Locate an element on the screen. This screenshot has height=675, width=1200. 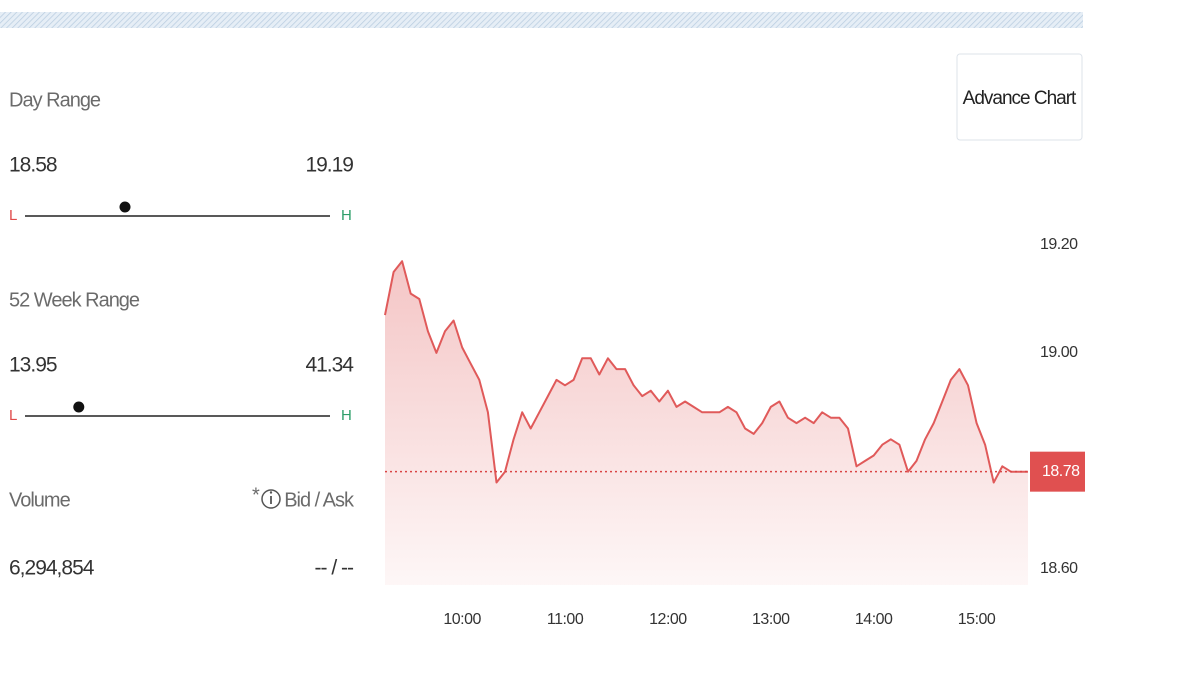
day-low: 18.58 is located at coordinates (33, 165).